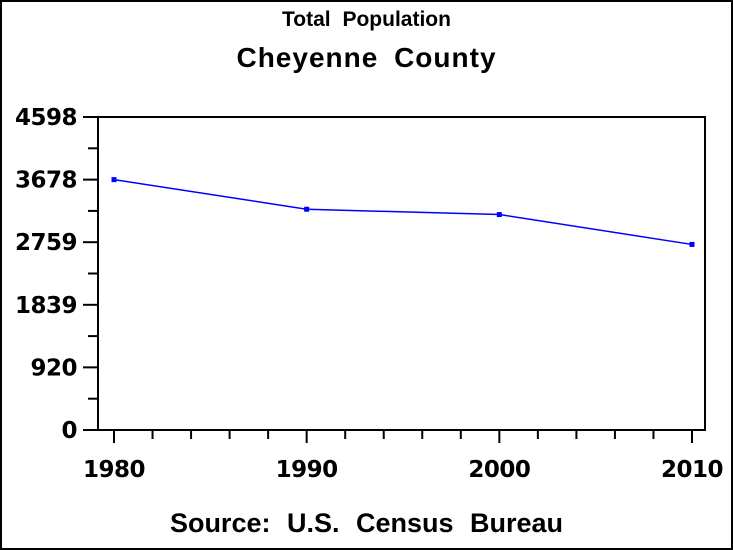 This screenshot has height=550, width=733. Describe the element at coordinates (366, 523) in the screenshot. I see `source-footnote: Source: U.S. Census Bureau` at that location.